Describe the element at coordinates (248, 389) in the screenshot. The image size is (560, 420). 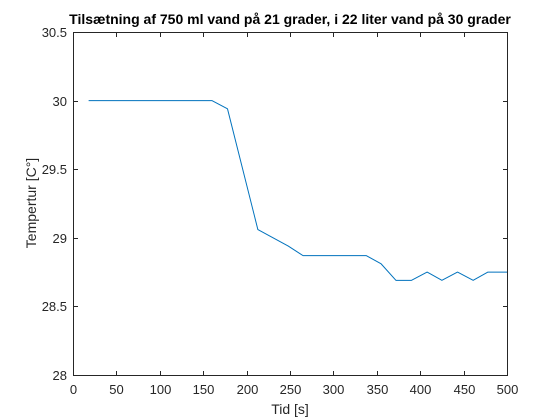
I see `x-tick-label: 200` at that location.